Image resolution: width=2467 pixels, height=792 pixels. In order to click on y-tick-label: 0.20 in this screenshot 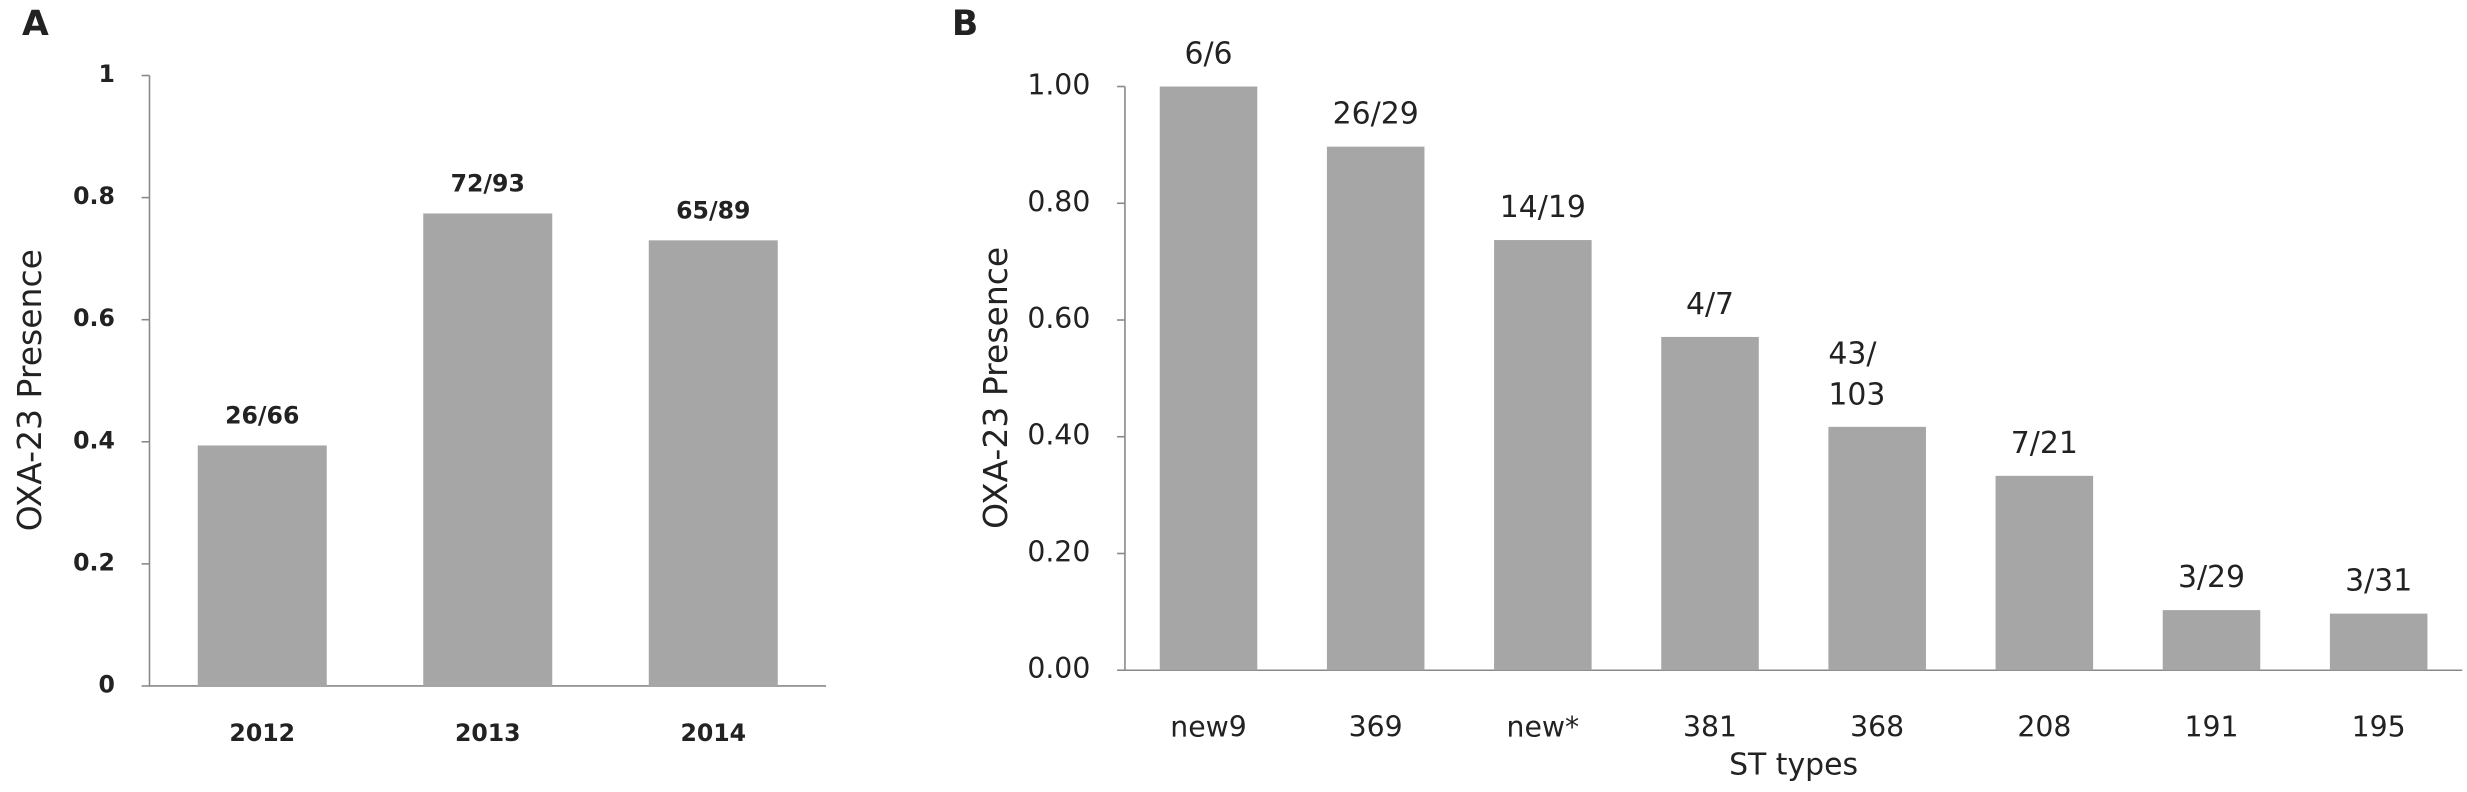, I will do `click(1058, 551)`.